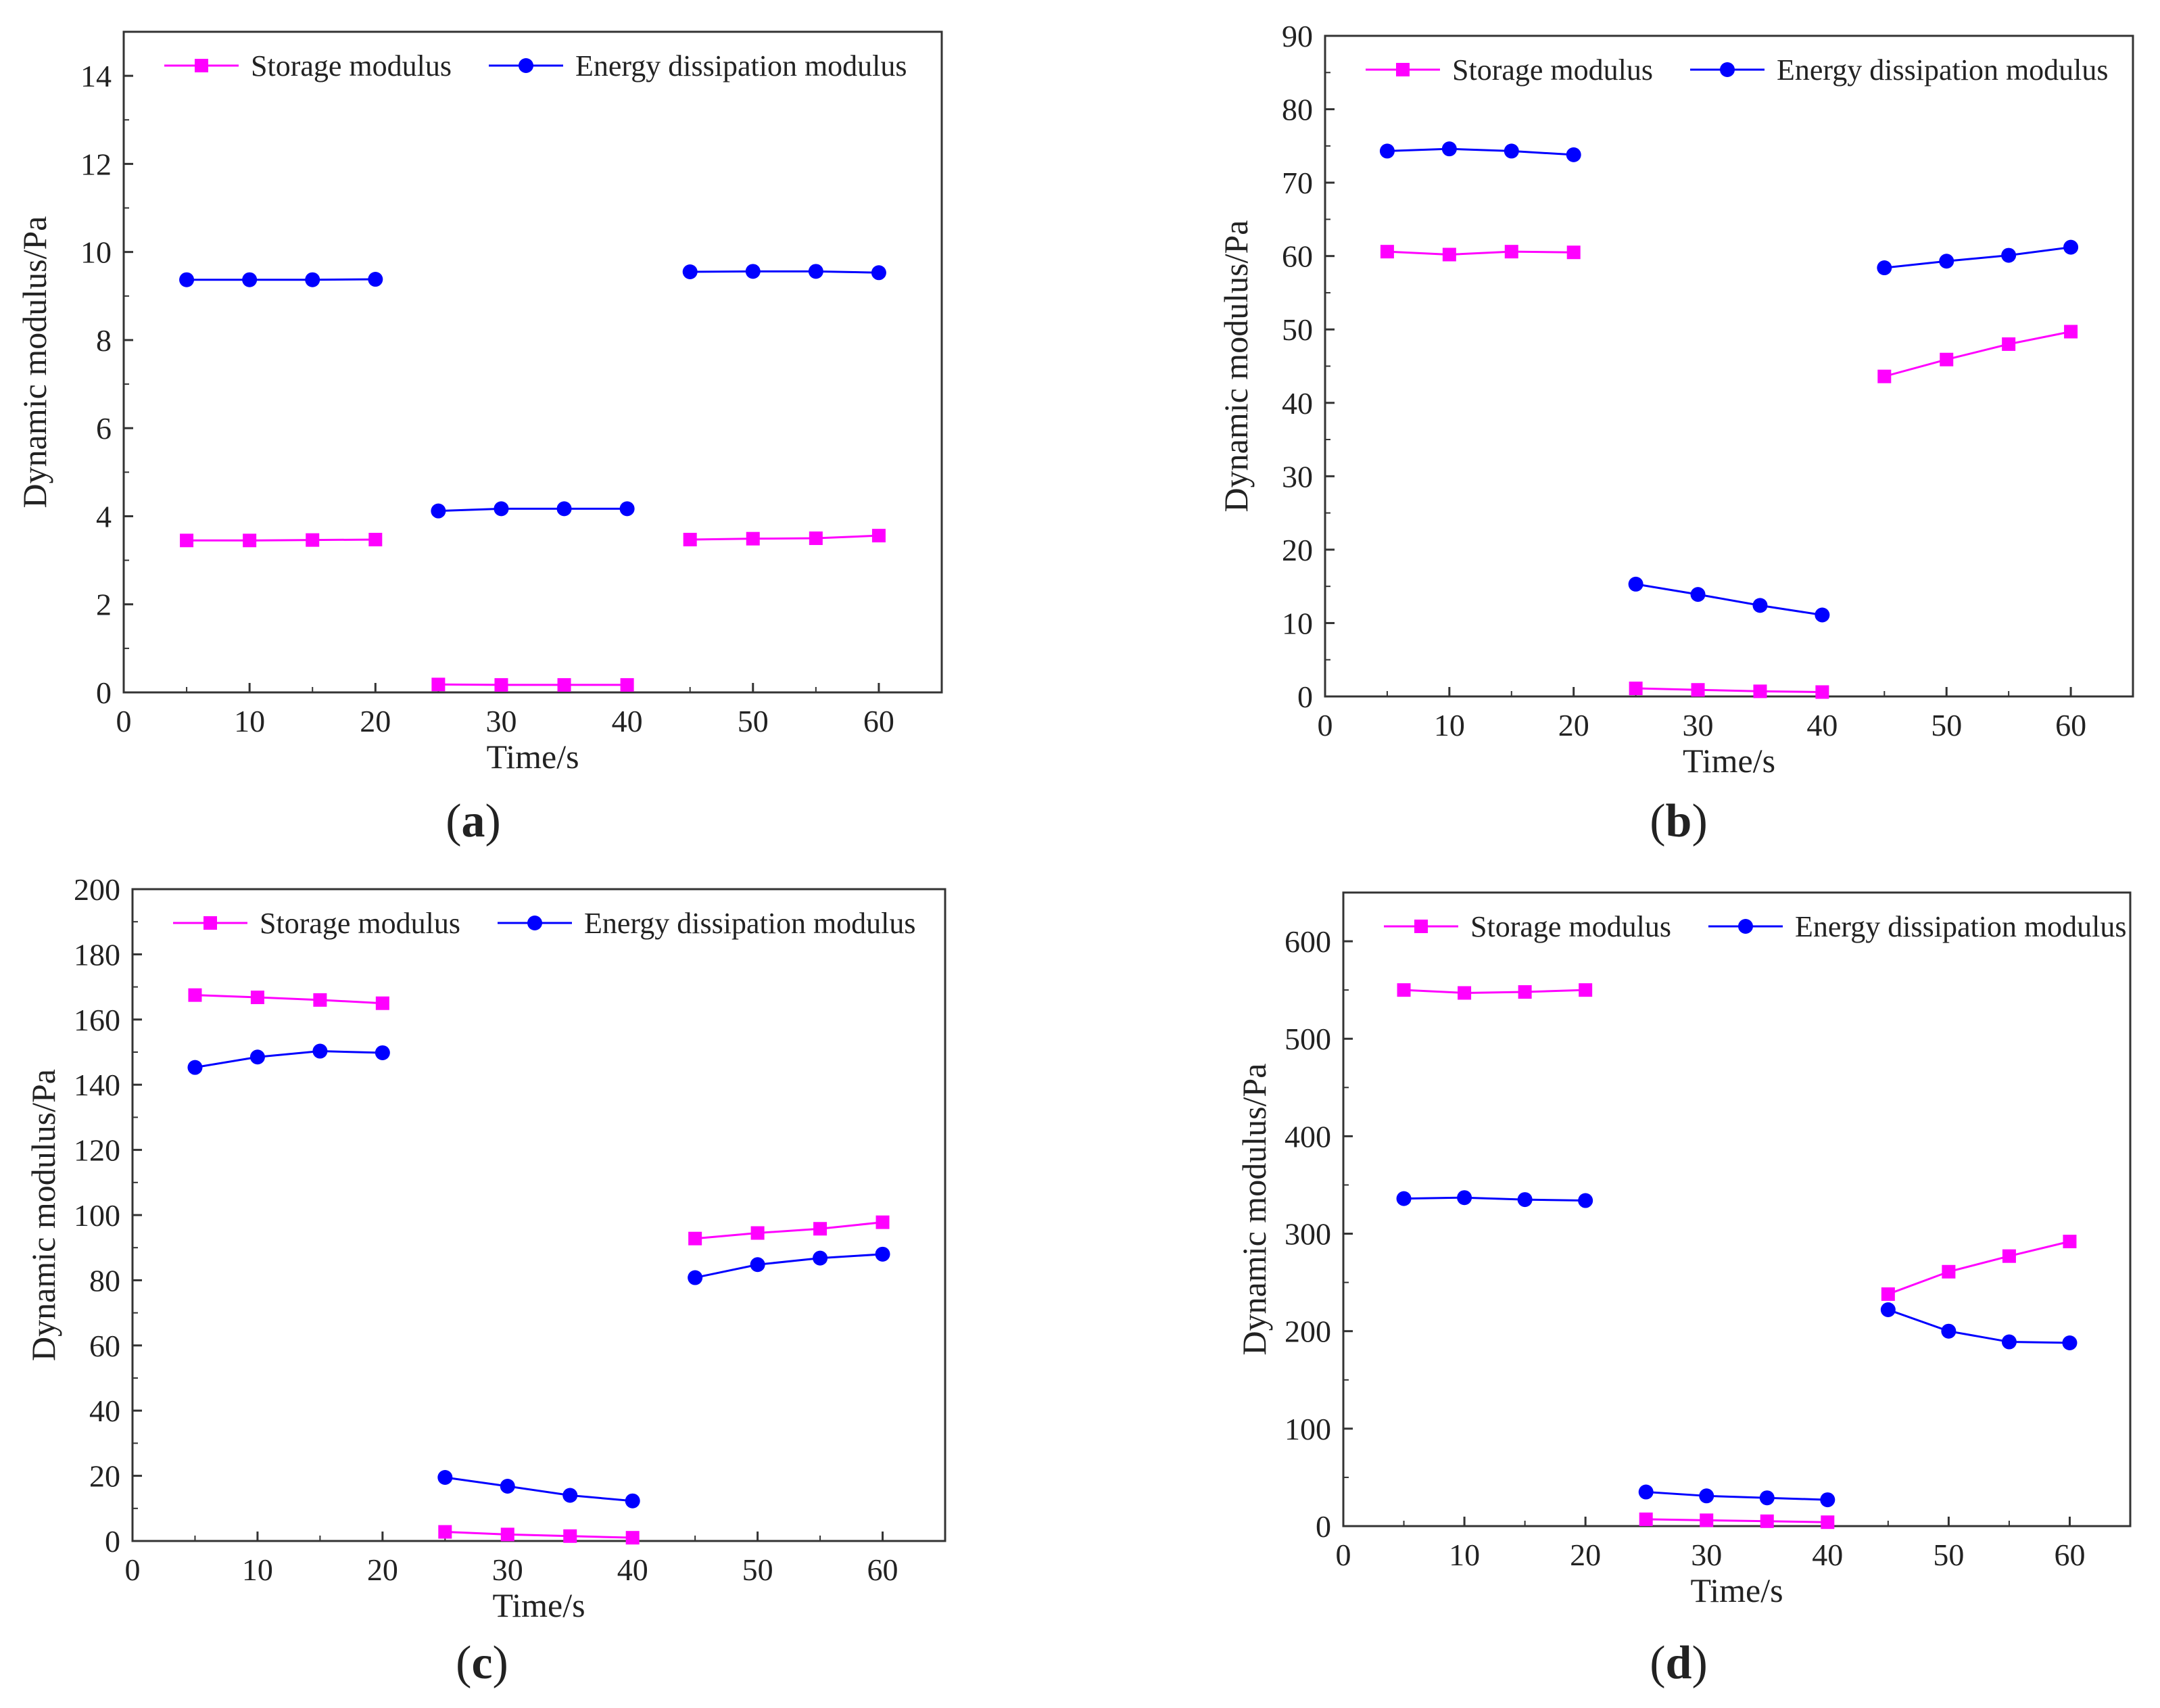  What do you see at coordinates (1585, 1555) in the screenshot?
I see `chart-d-x-tick-label: 20` at bounding box center [1585, 1555].